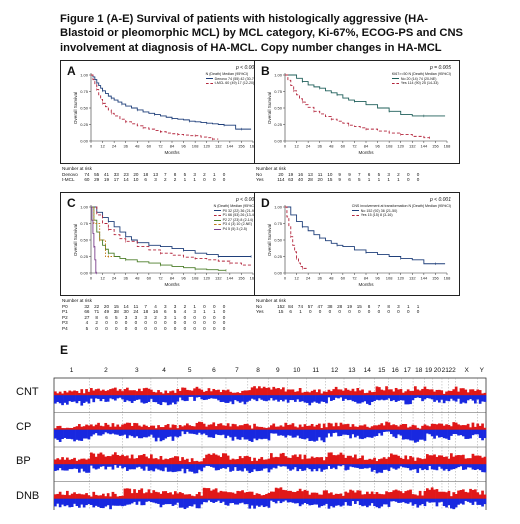  I want to click on risk-cell: 20, so click(136, 174).